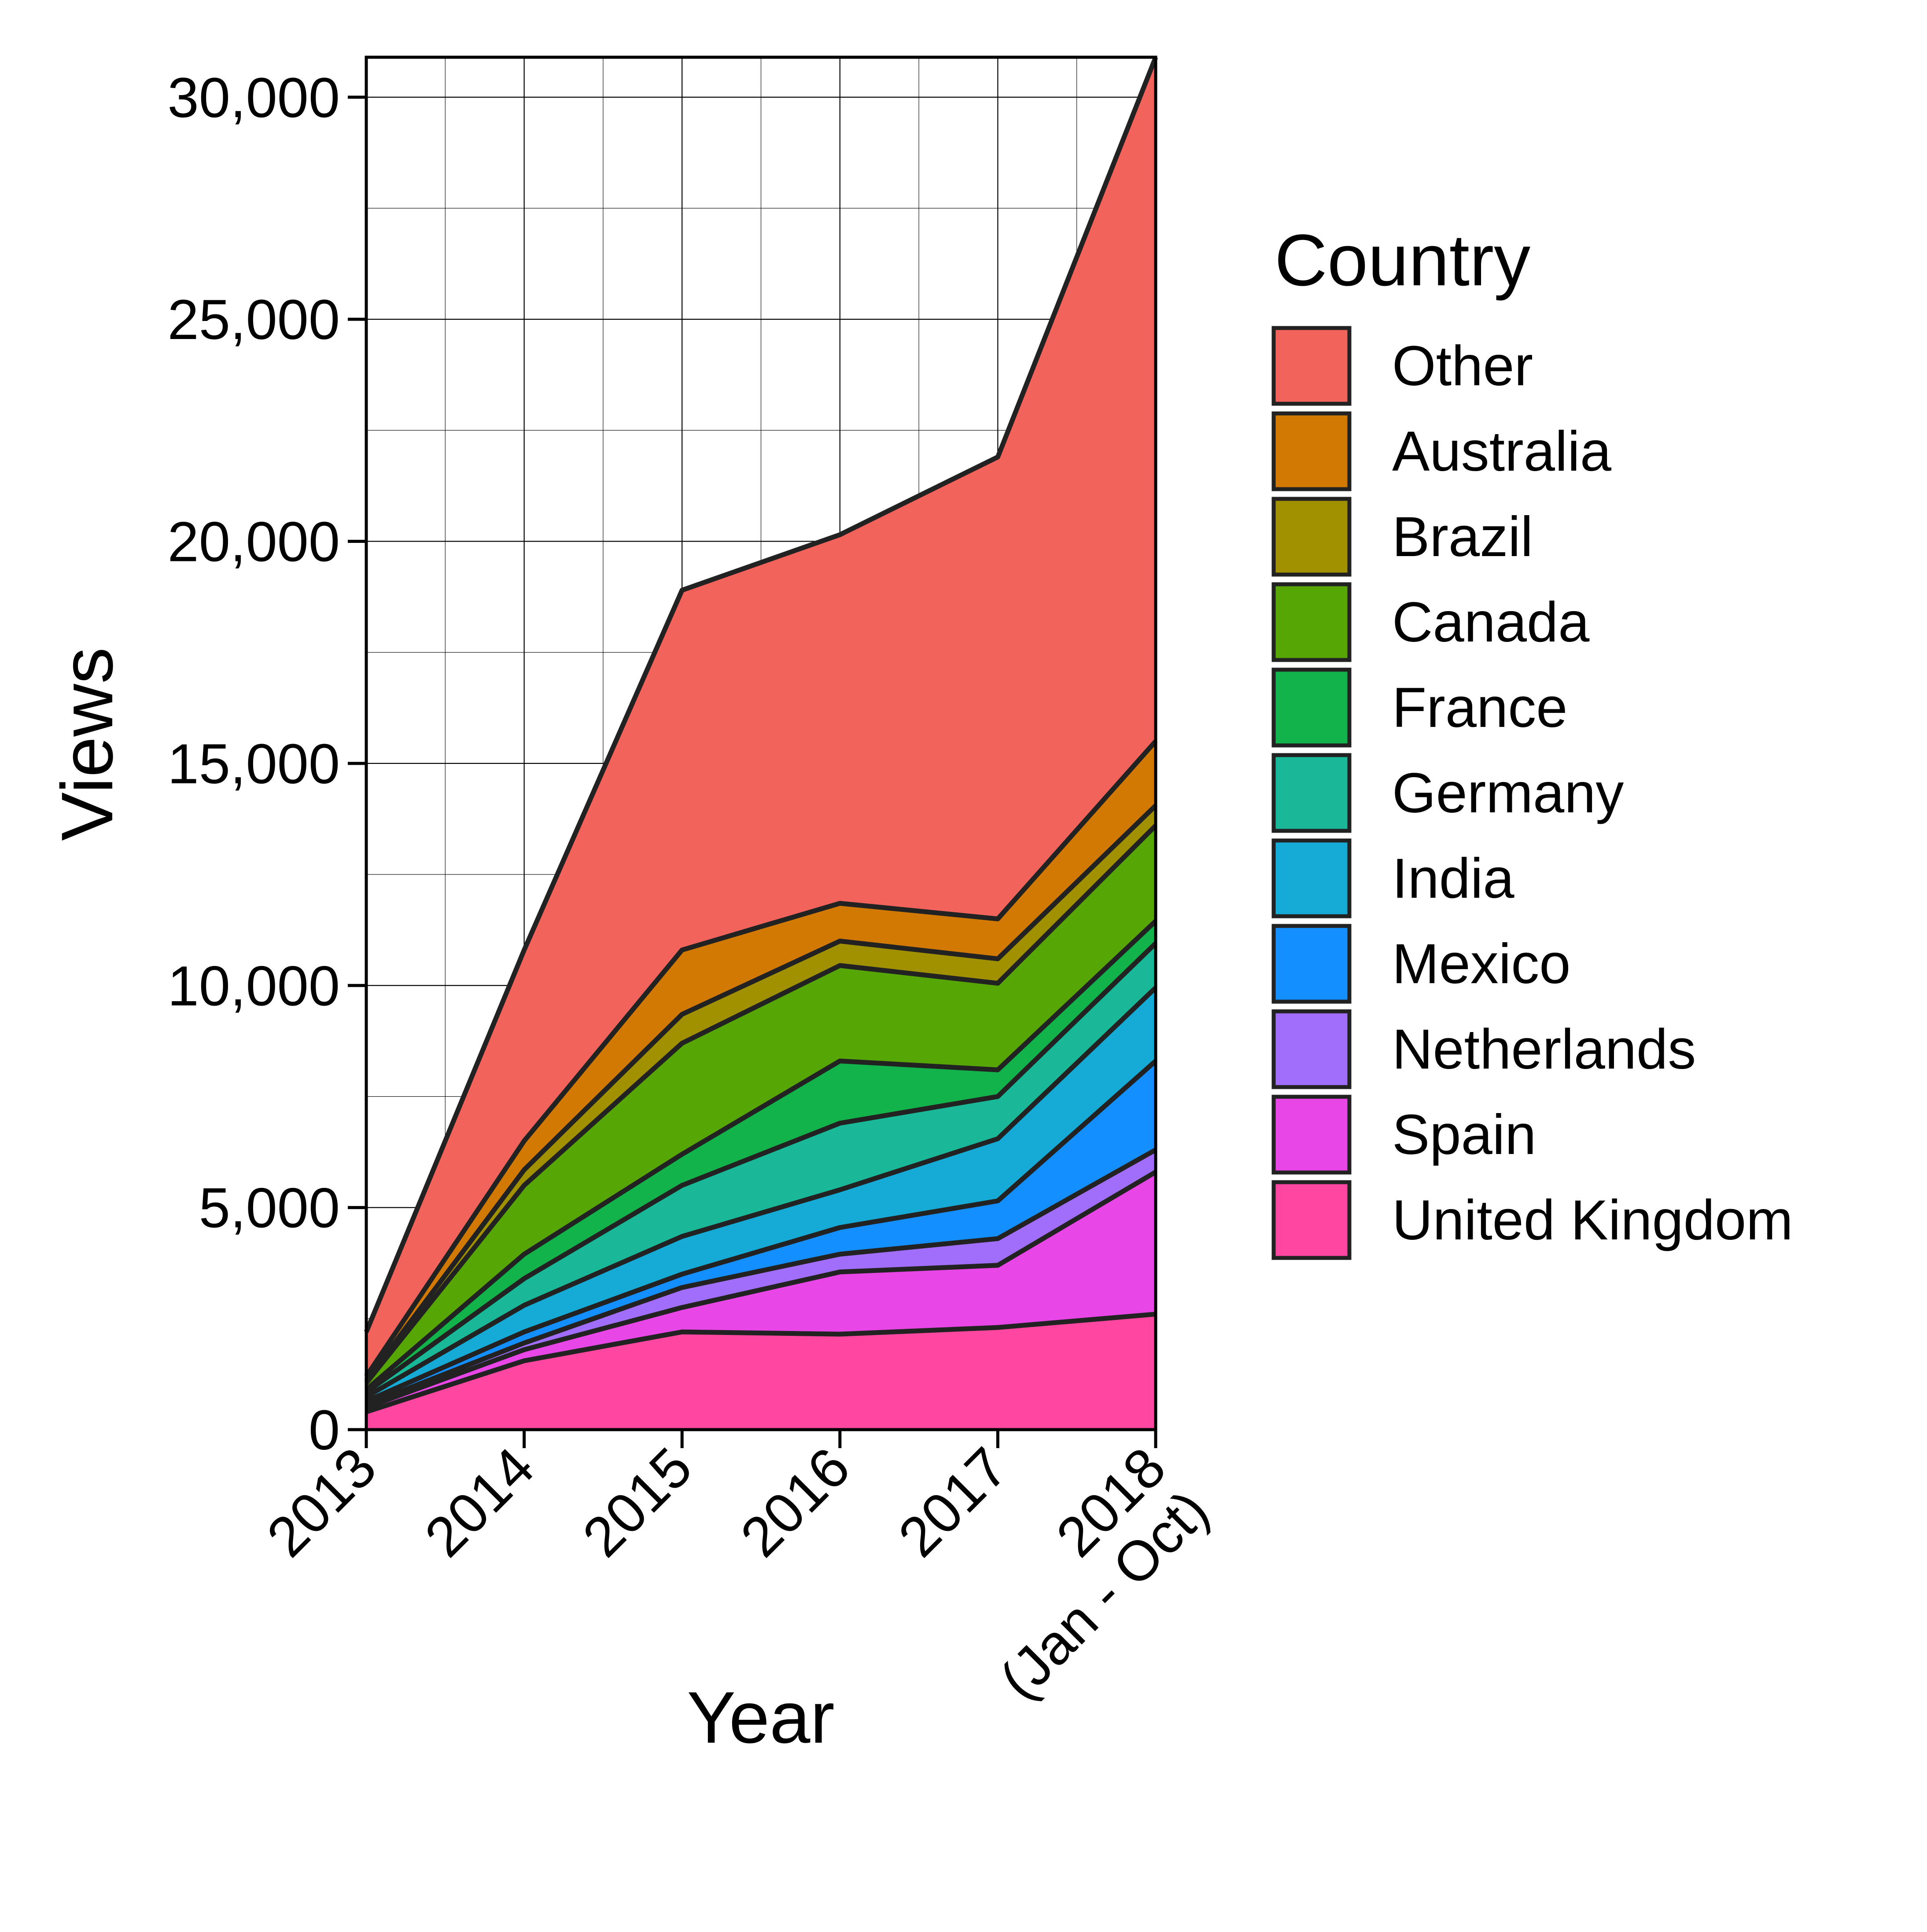  Describe the element at coordinates (795, 1502) in the screenshot. I see `x-tick-label: 2016` at that location.